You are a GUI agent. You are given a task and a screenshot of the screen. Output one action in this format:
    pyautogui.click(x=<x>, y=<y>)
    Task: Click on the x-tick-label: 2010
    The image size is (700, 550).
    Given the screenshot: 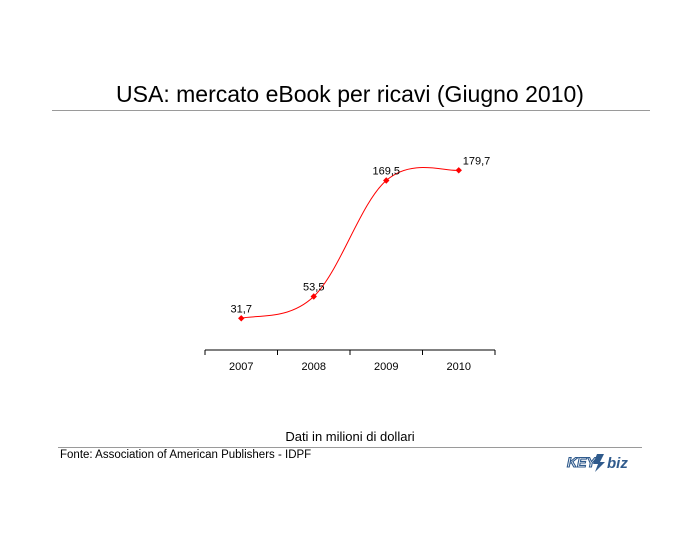 What is the action you would take?
    pyautogui.click(x=459, y=367)
    